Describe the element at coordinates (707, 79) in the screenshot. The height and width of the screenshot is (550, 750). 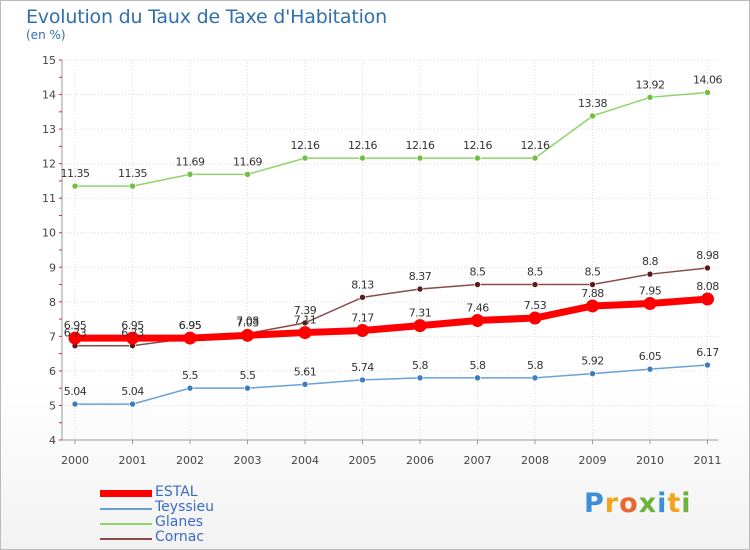
I see `data-label-glanes: 14.06` at that location.